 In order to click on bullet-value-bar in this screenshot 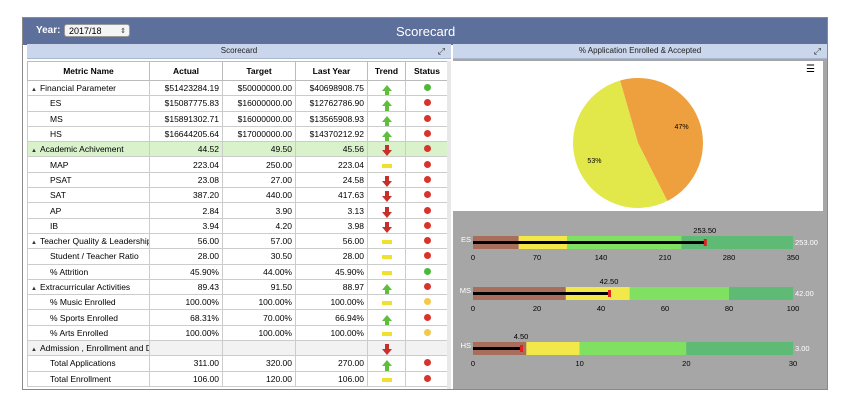, I will do `click(497, 348)`.